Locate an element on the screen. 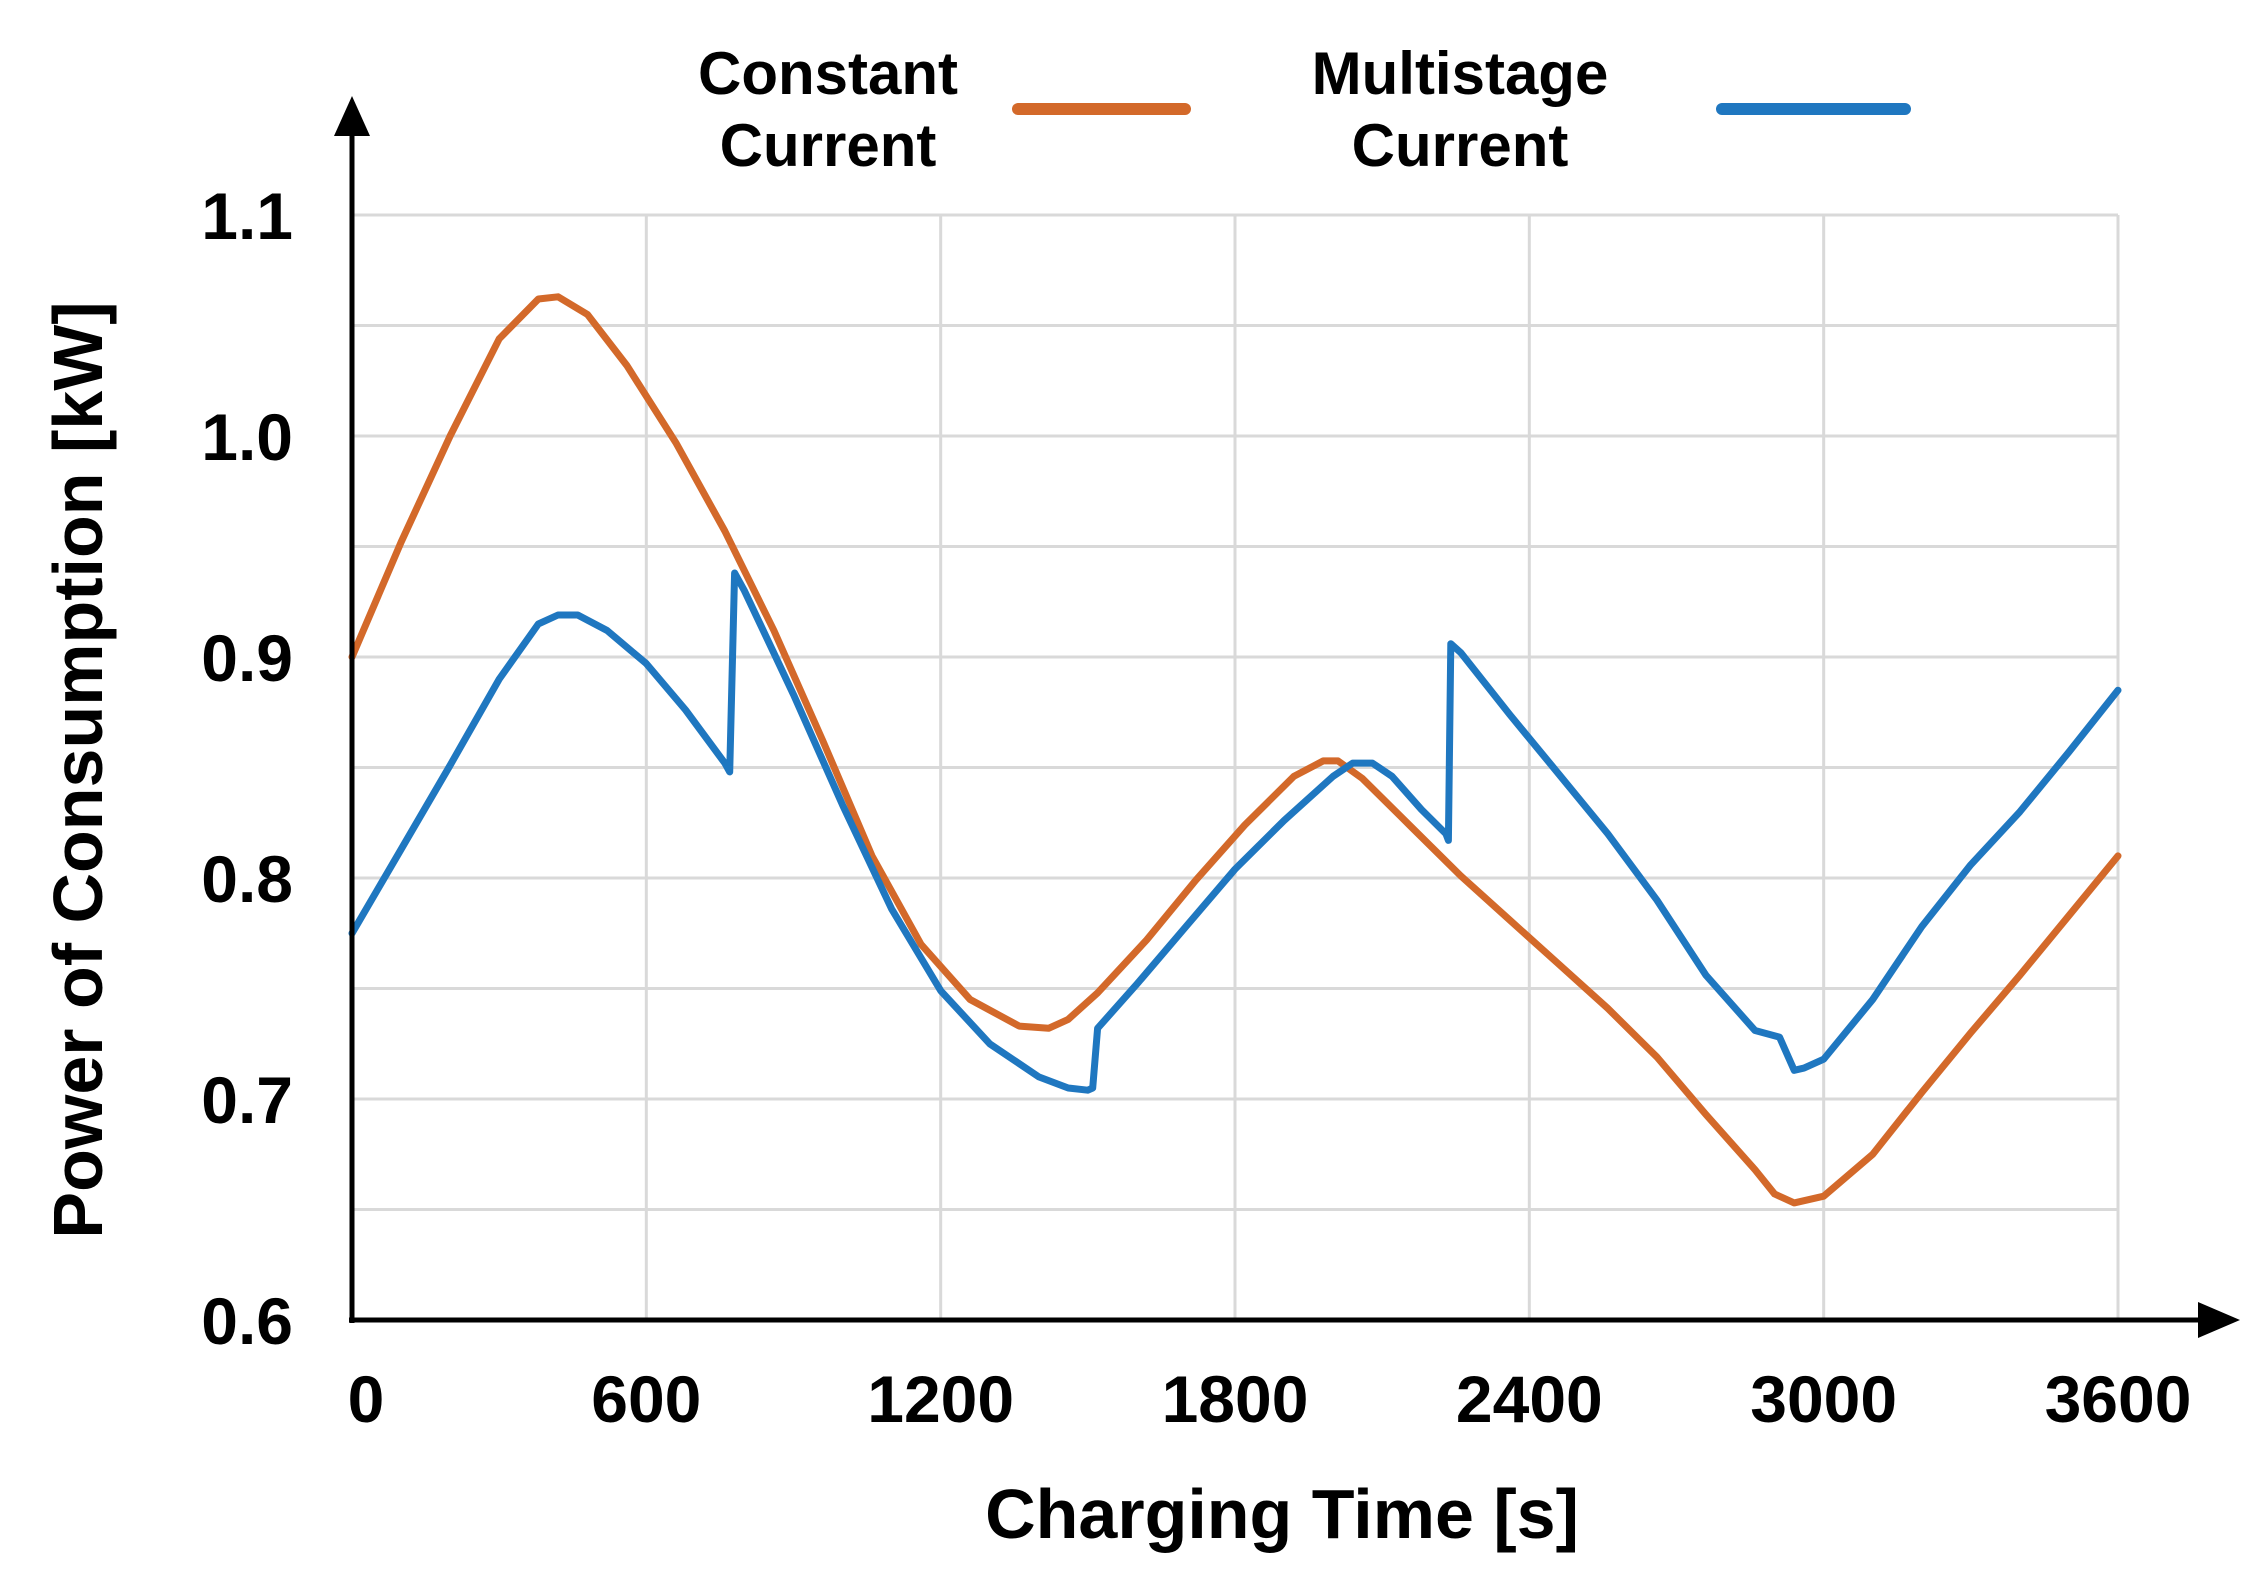  y-tick-label: 0.6 is located at coordinates (247, 1321).